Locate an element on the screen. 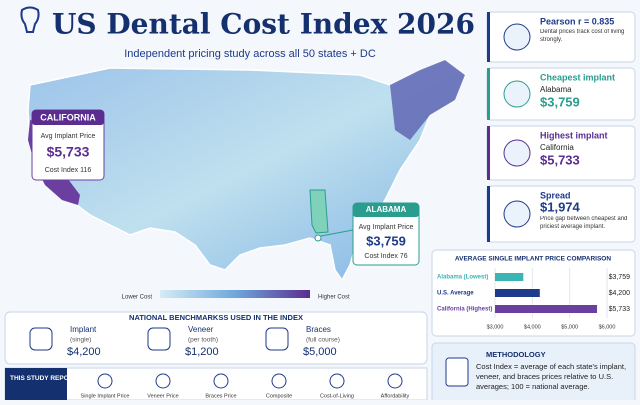 The image size is (640, 405). bench-price: $5,000 is located at coordinates (320, 352).